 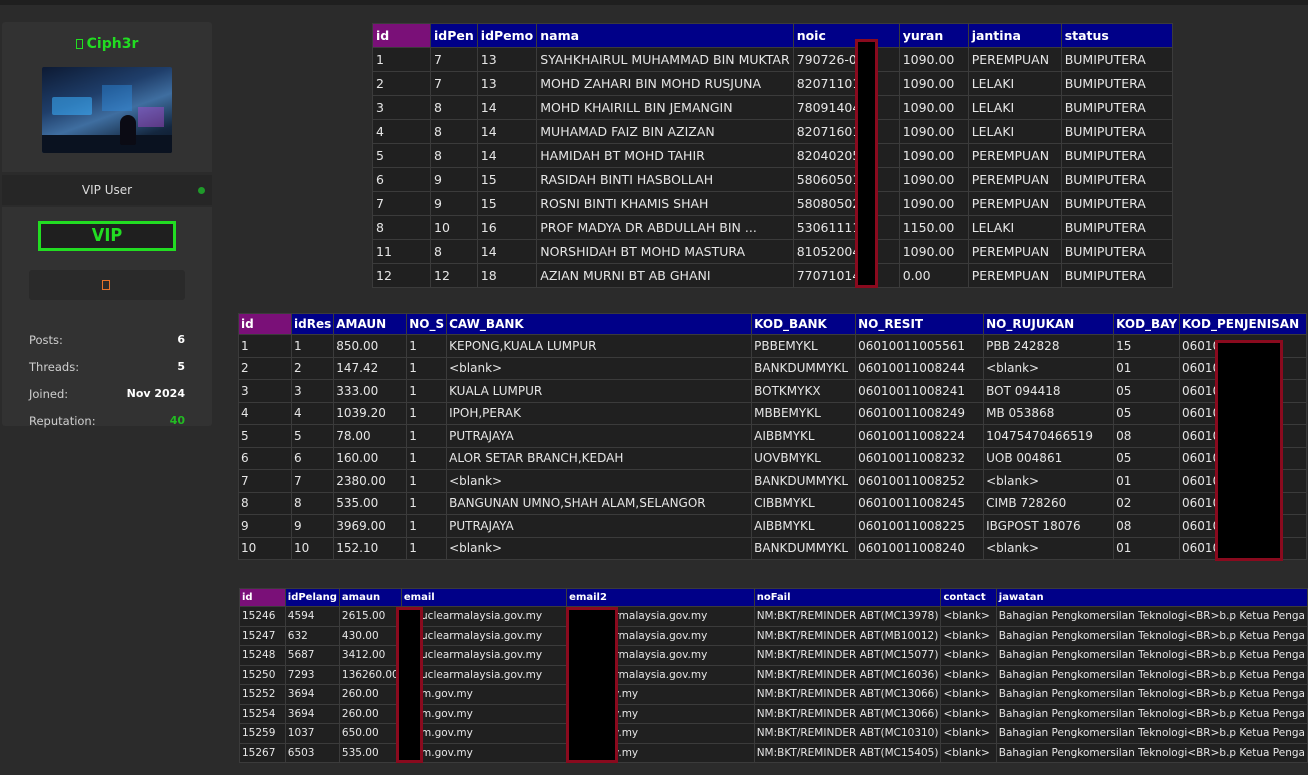 I want to click on table-cell: NM:BKT/REMINDER ABT(MC15405), so click(x=847, y=752).